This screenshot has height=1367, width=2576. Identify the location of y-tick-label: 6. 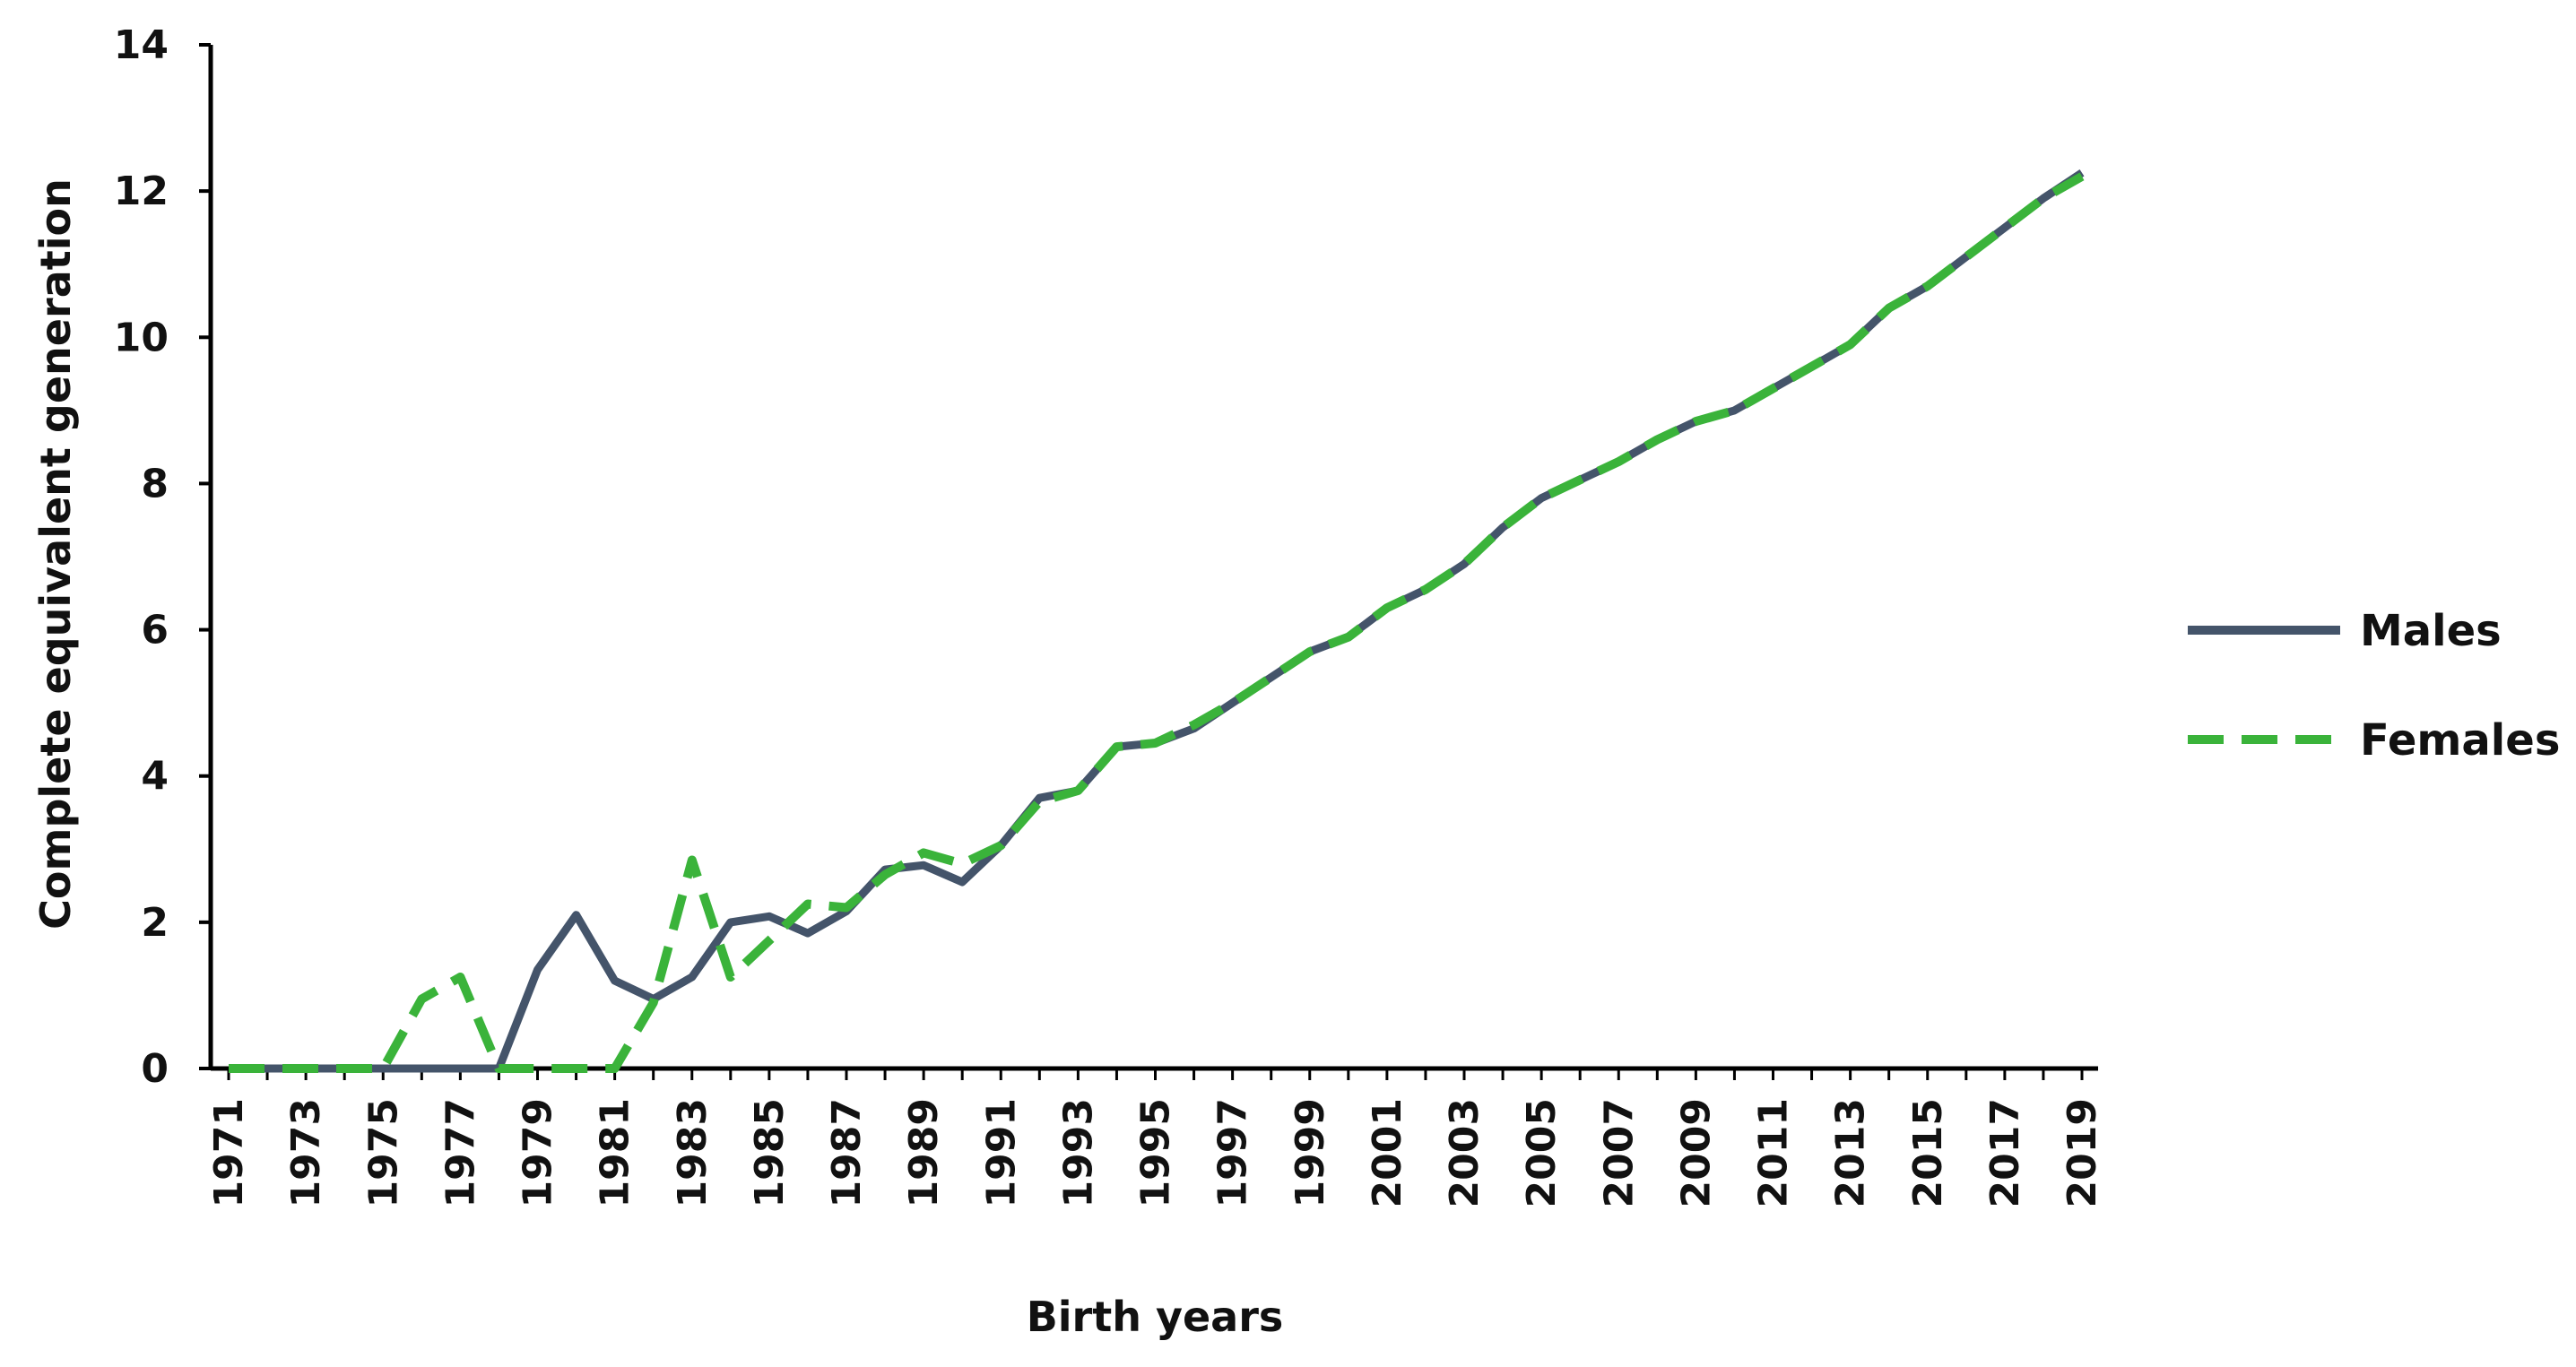
(155, 630).